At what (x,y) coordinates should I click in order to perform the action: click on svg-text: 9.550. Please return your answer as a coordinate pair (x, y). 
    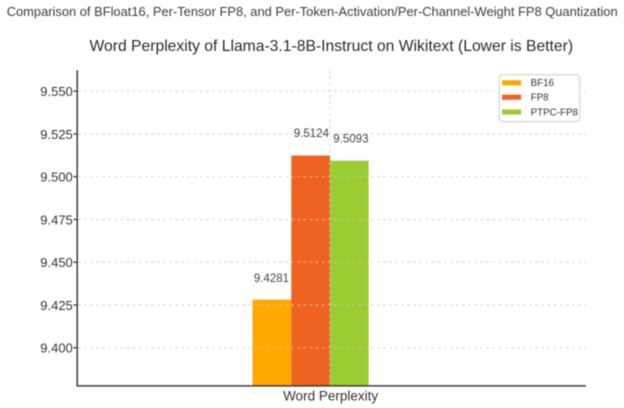
    Looking at the image, I should click on (56, 91).